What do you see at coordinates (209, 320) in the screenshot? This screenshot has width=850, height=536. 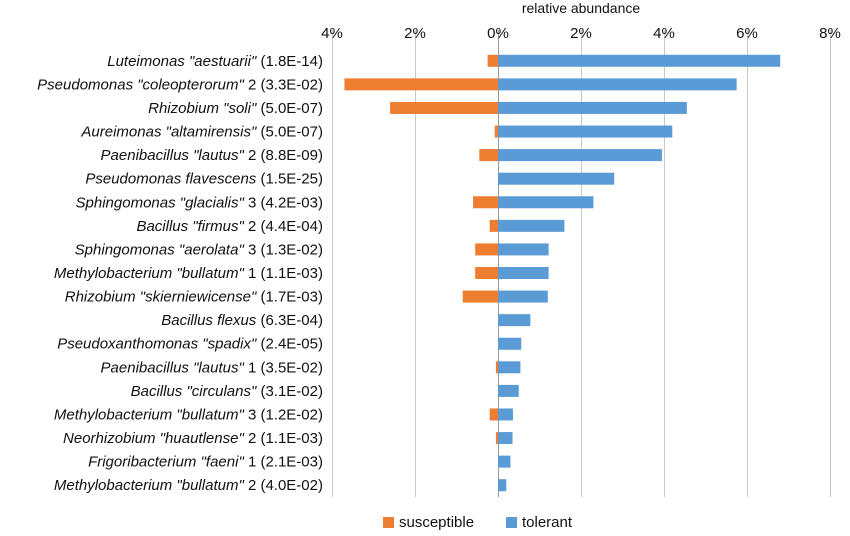 I see `category-species-name: Bacillus flexus` at bounding box center [209, 320].